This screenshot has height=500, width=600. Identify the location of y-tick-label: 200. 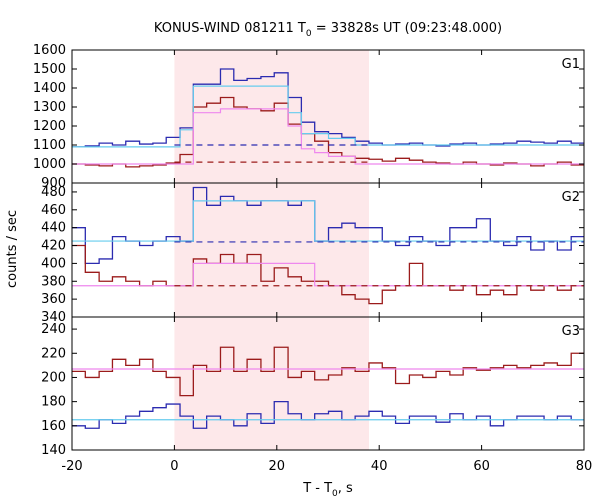
(53, 377).